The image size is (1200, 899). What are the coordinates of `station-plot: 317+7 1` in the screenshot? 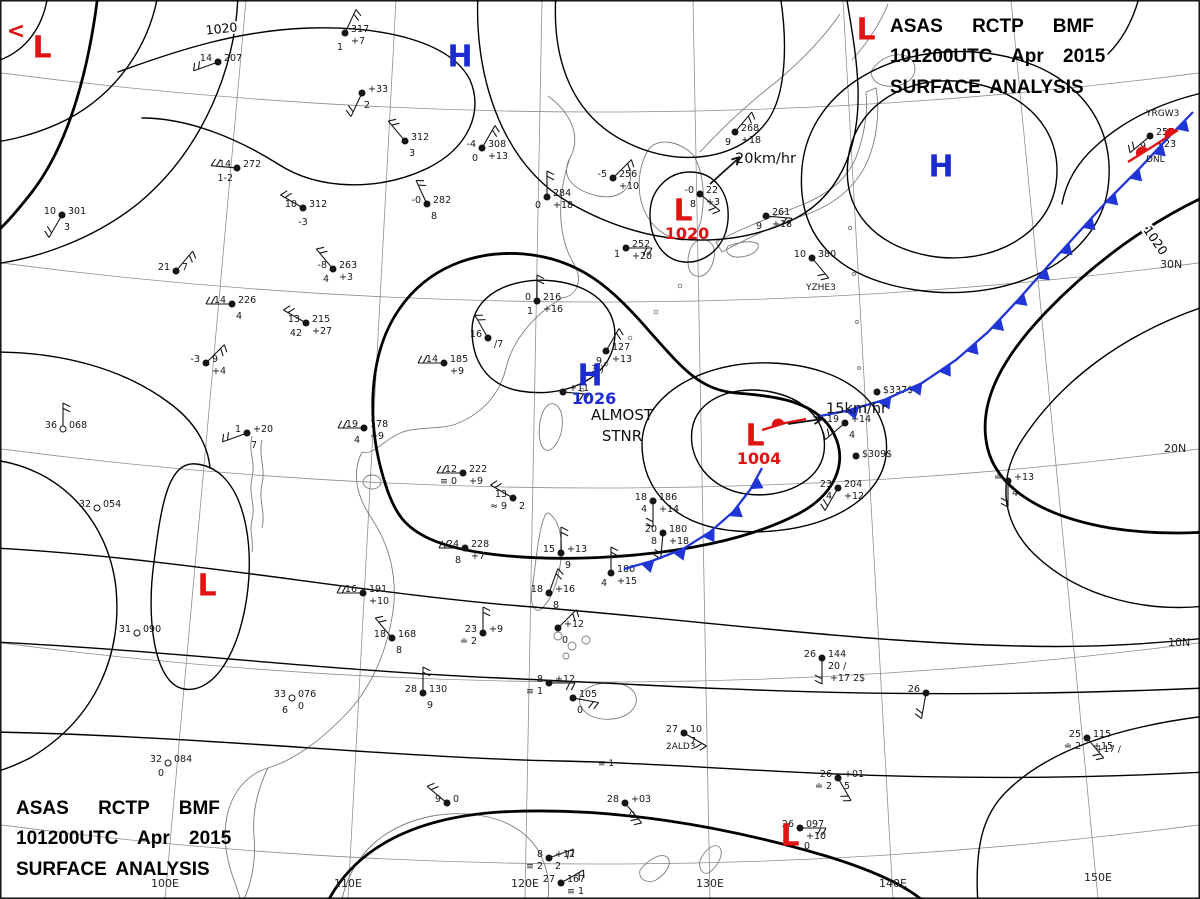 It's located at (353, 31).